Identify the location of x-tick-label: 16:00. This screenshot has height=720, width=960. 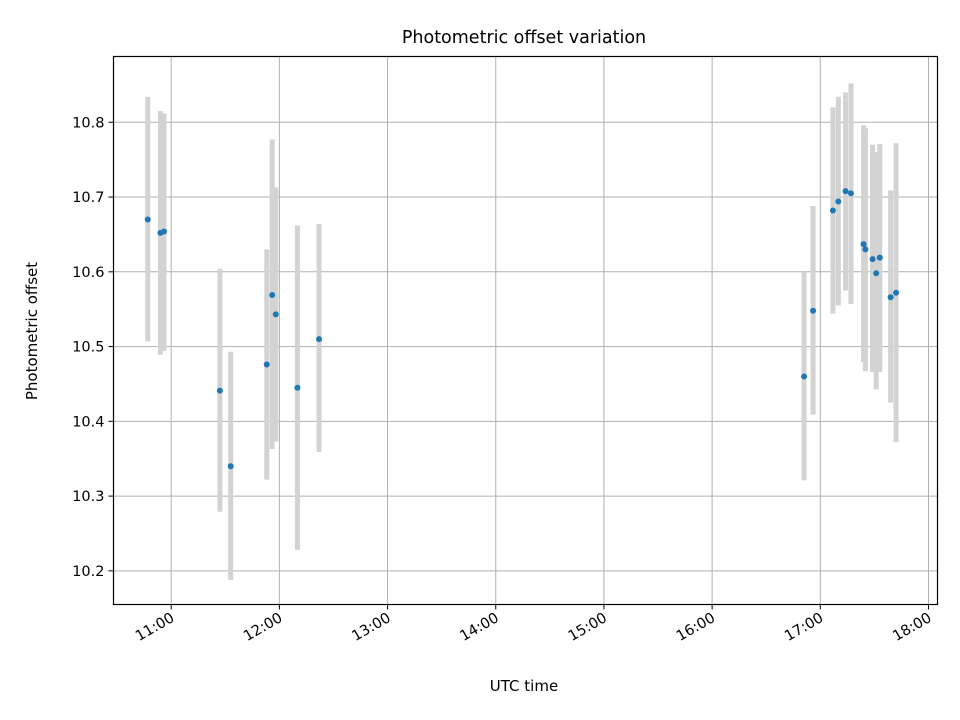
(696, 627).